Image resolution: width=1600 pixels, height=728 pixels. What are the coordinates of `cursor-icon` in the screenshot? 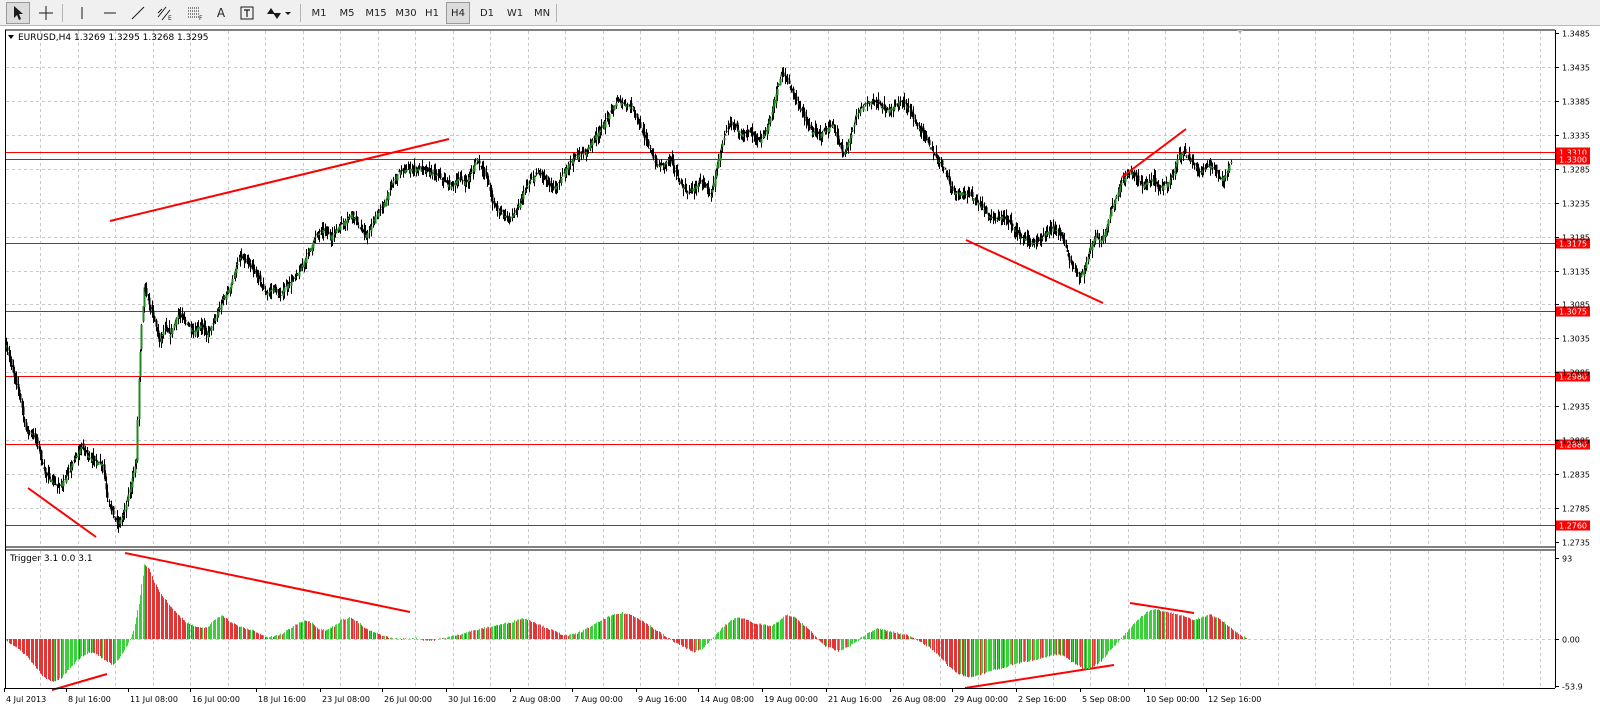 It's located at (18, 13).